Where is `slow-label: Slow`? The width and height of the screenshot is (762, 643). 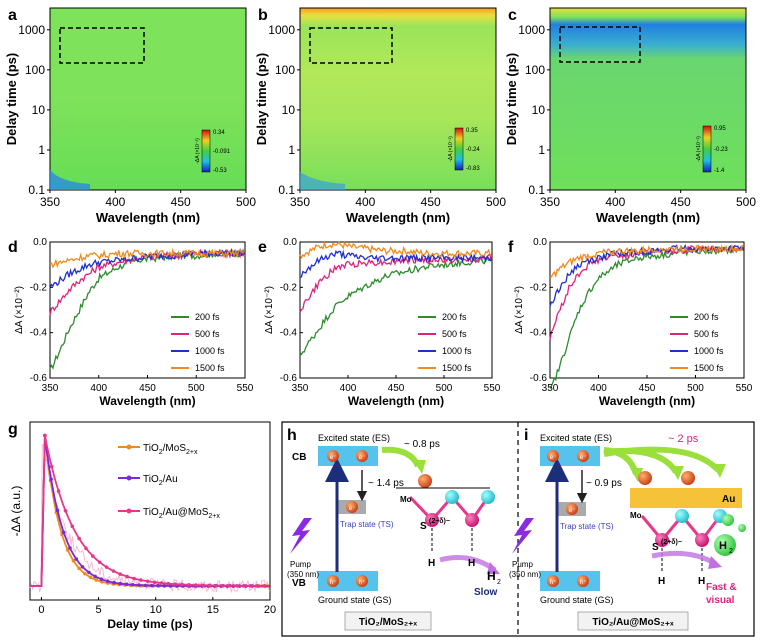 slow-label: Slow is located at coordinates (486, 592).